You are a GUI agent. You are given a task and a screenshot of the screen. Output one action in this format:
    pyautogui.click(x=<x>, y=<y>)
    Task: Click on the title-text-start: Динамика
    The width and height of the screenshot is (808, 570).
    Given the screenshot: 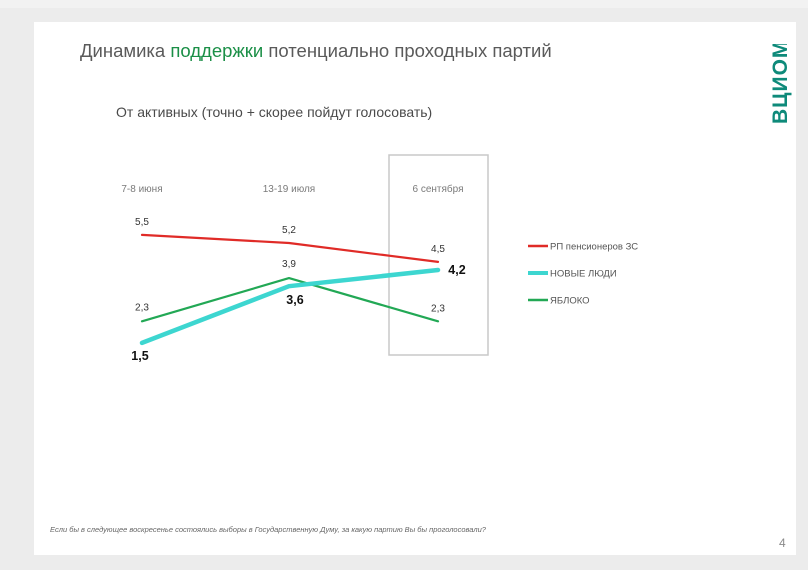 What is the action you would take?
    pyautogui.click(x=125, y=50)
    